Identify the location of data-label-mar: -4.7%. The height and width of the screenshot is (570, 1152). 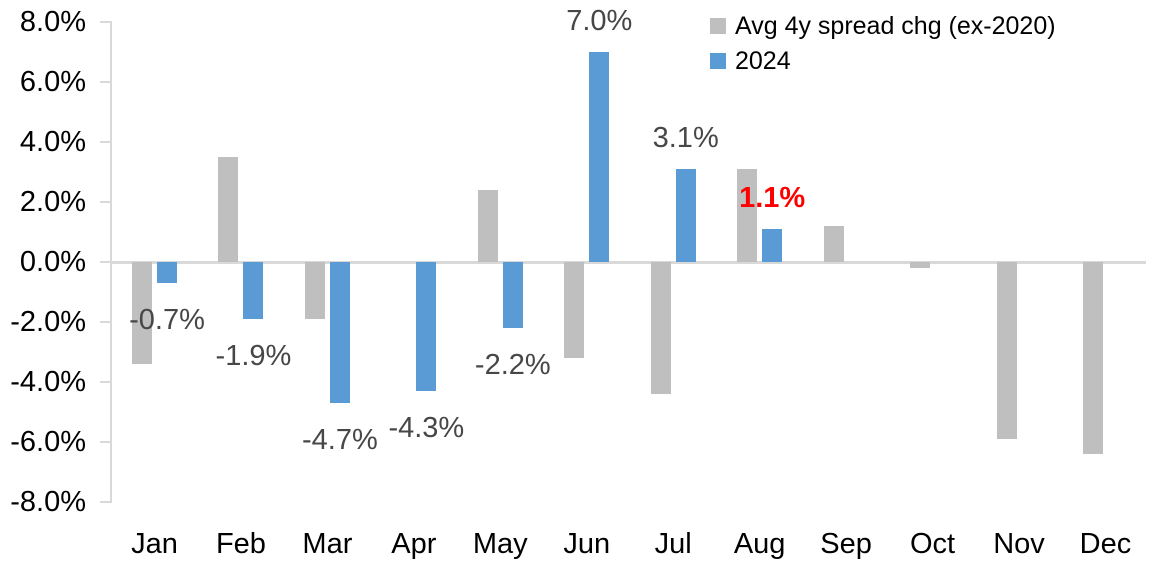
(340, 440).